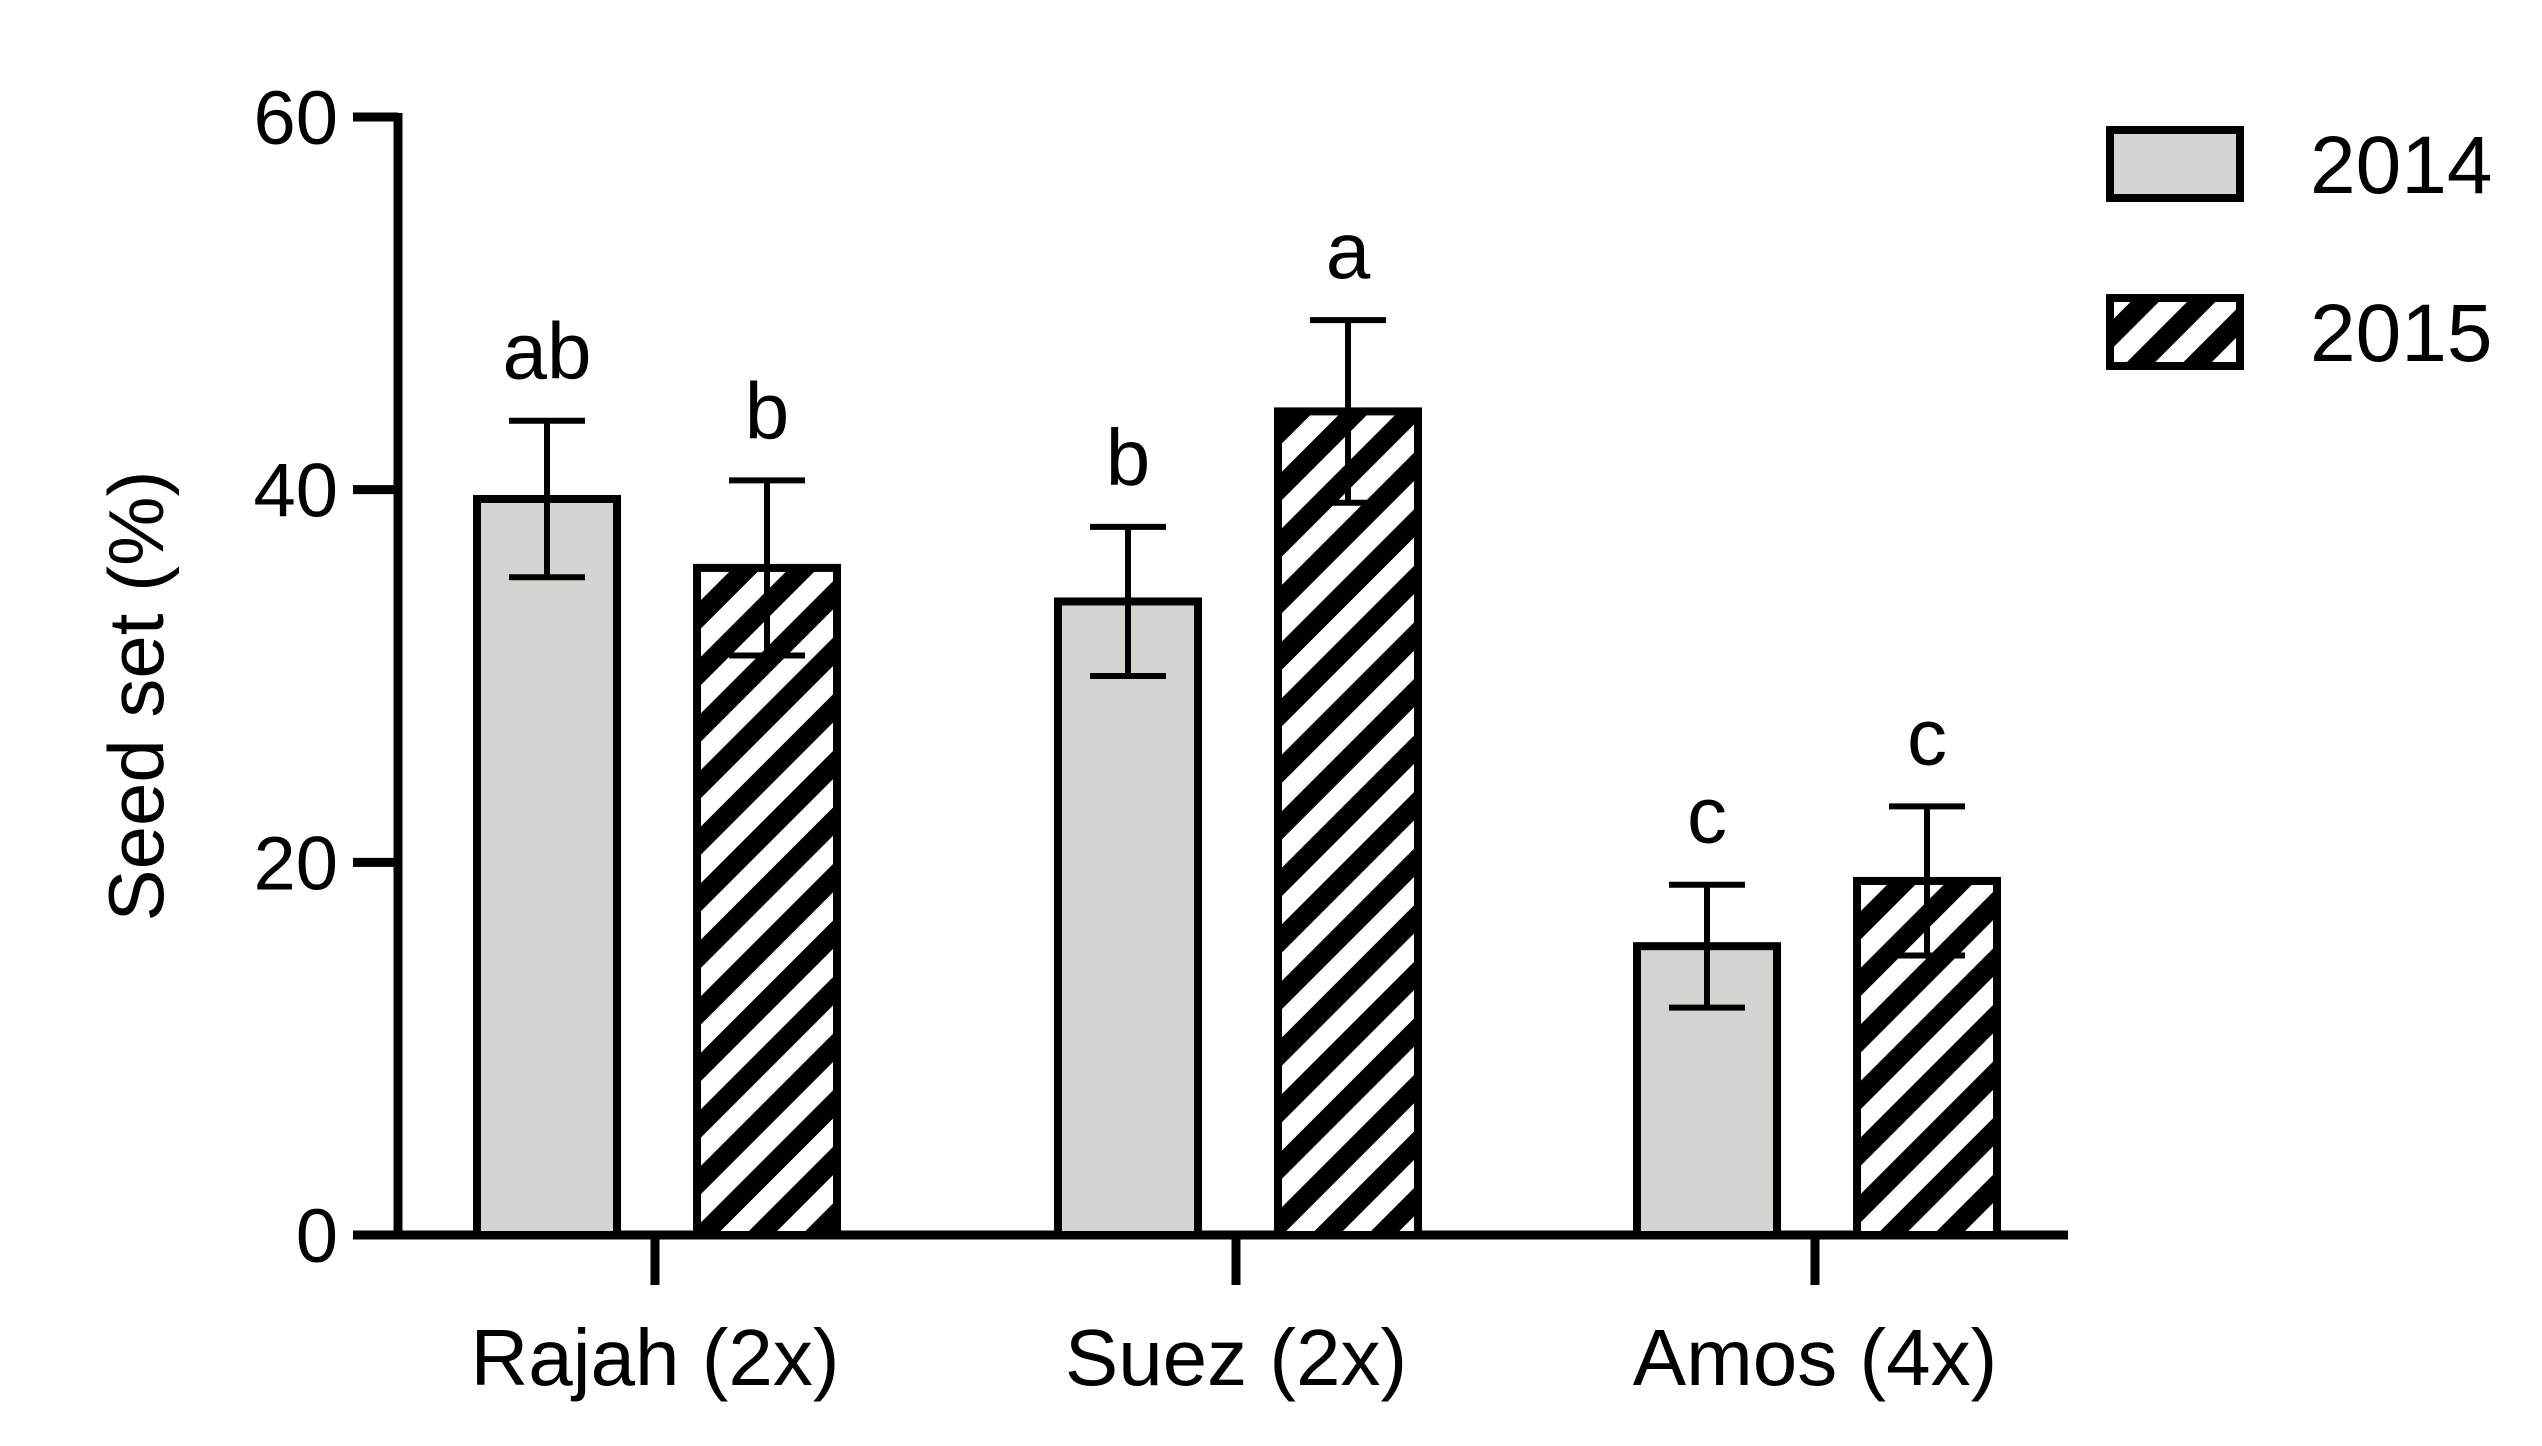  What do you see at coordinates (295, 118) in the screenshot?
I see `y-tick-label: 60` at bounding box center [295, 118].